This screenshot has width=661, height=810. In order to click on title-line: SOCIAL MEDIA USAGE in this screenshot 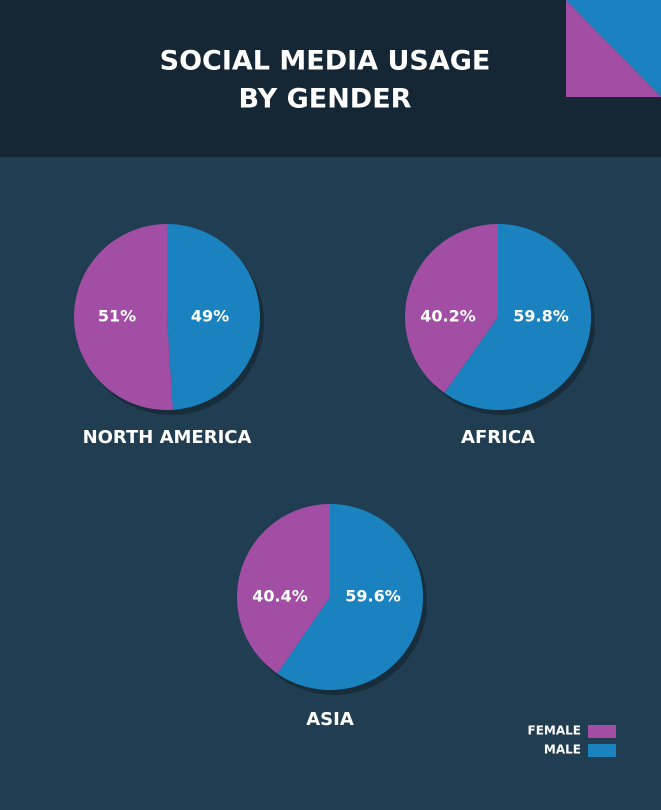, I will do `click(325, 61)`.